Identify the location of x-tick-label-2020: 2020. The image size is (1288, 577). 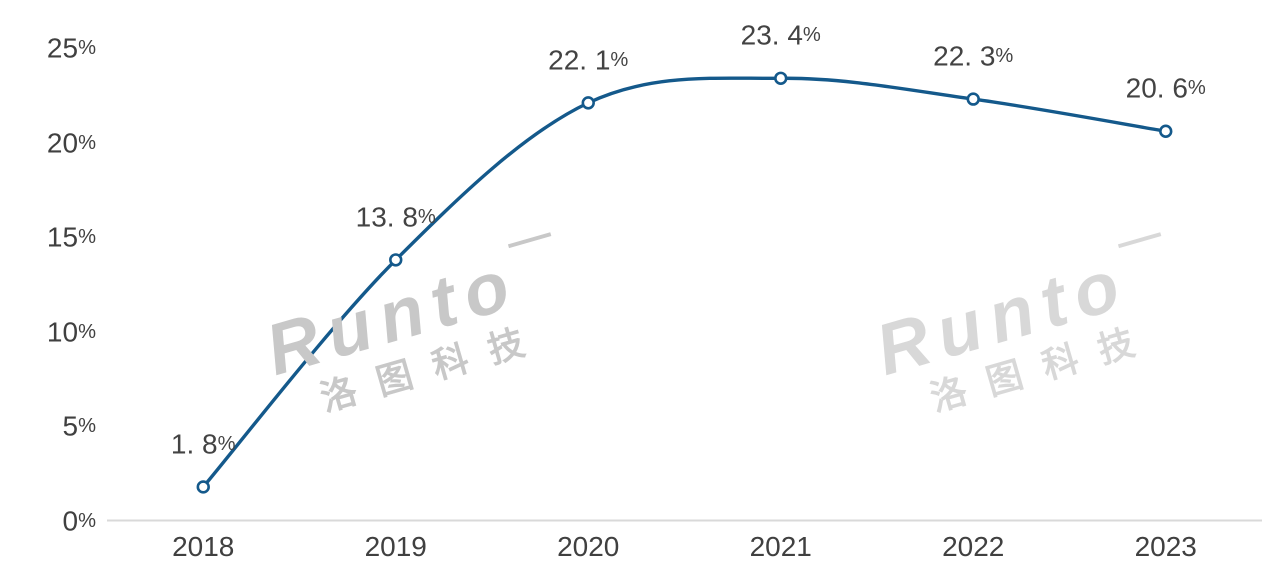
(588, 546).